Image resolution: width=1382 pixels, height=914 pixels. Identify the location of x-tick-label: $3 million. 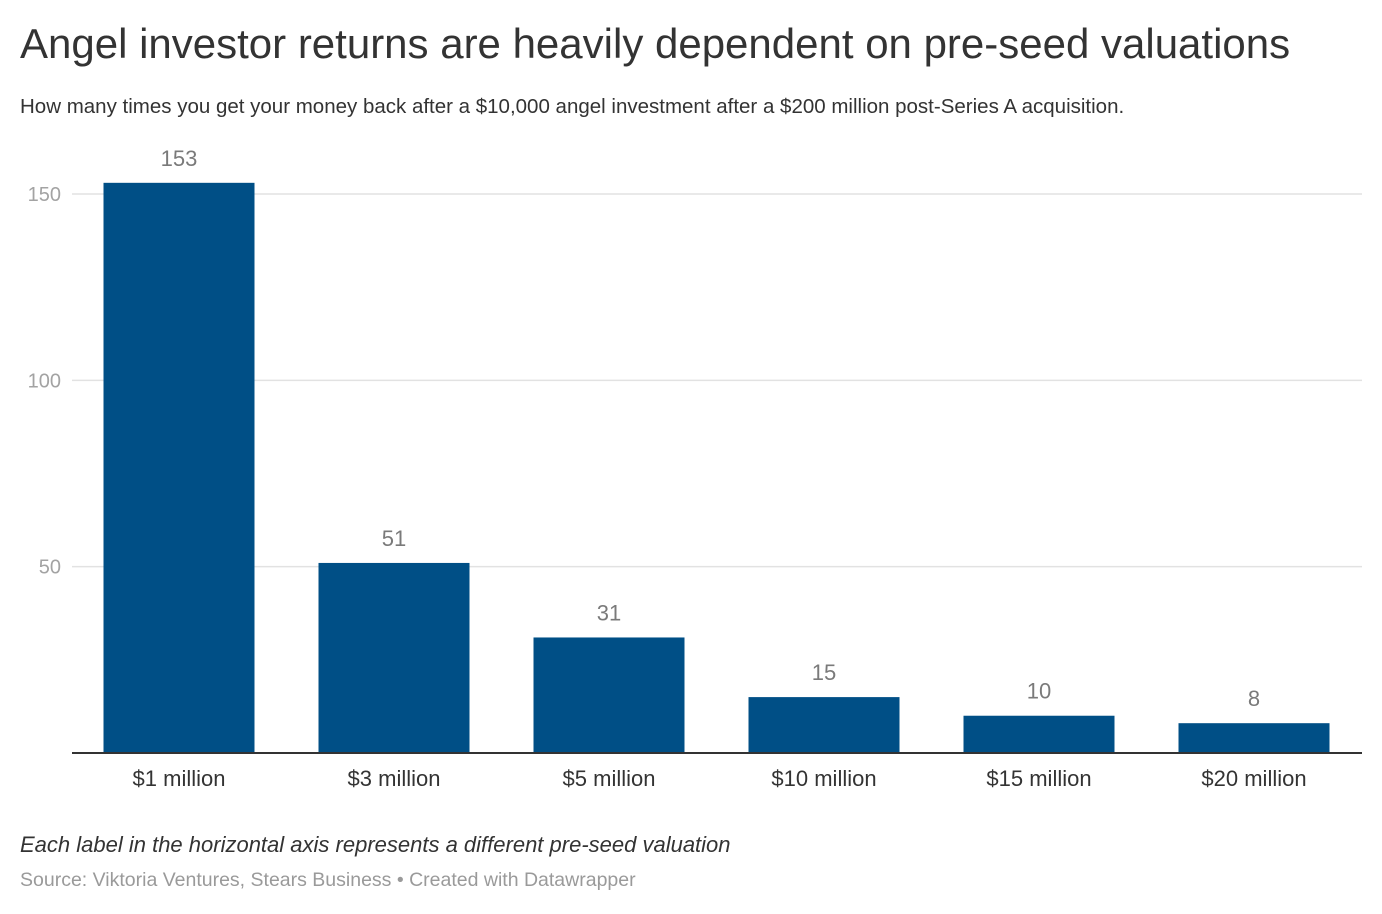
(394, 778).